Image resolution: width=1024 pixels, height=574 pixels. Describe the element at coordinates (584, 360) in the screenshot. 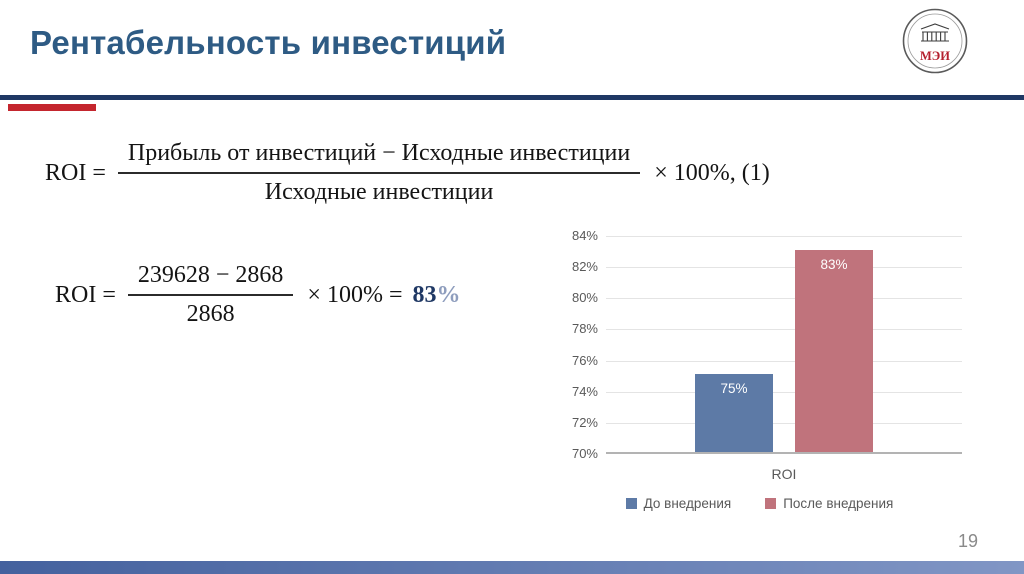

I see `y-axis-tick-label: 76%` at that location.